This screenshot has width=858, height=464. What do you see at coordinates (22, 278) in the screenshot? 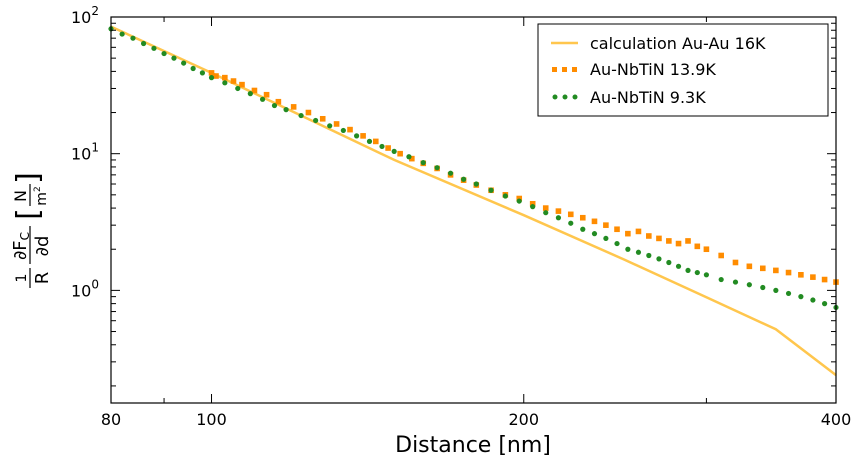
I see `y-label-fraction-num: 1` at bounding box center [22, 278].